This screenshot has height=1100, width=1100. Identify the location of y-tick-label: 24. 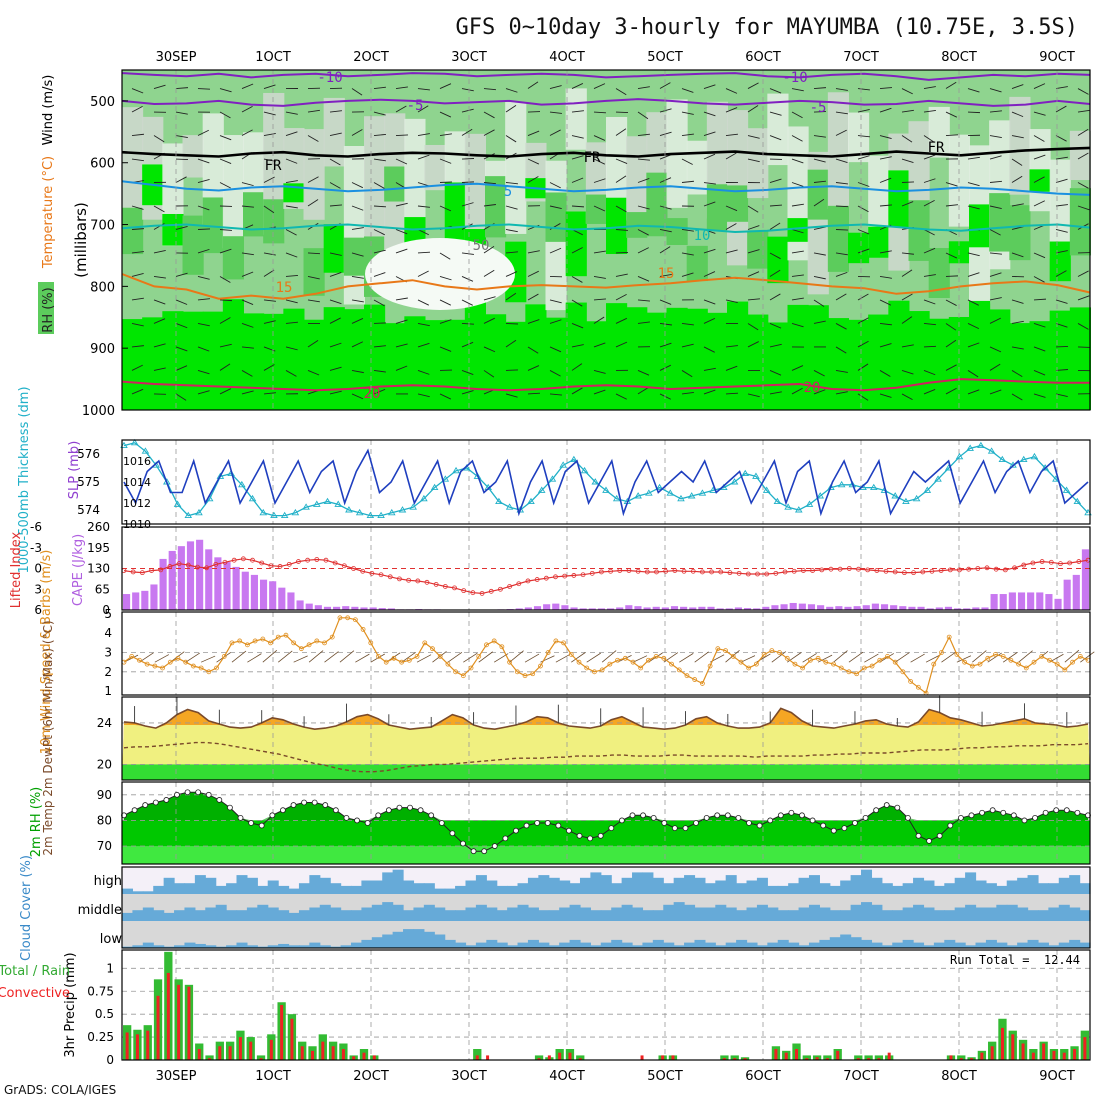
(104, 723).